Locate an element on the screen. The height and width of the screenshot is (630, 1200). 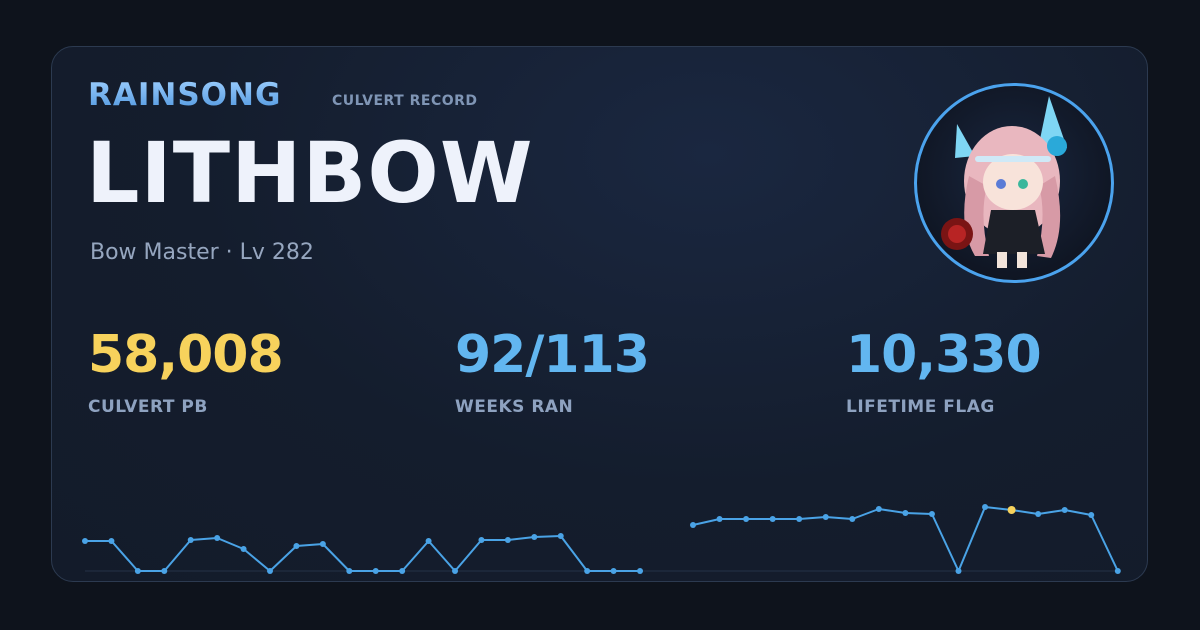
character-name: LITHBOW is located at coordinates (310, 173).